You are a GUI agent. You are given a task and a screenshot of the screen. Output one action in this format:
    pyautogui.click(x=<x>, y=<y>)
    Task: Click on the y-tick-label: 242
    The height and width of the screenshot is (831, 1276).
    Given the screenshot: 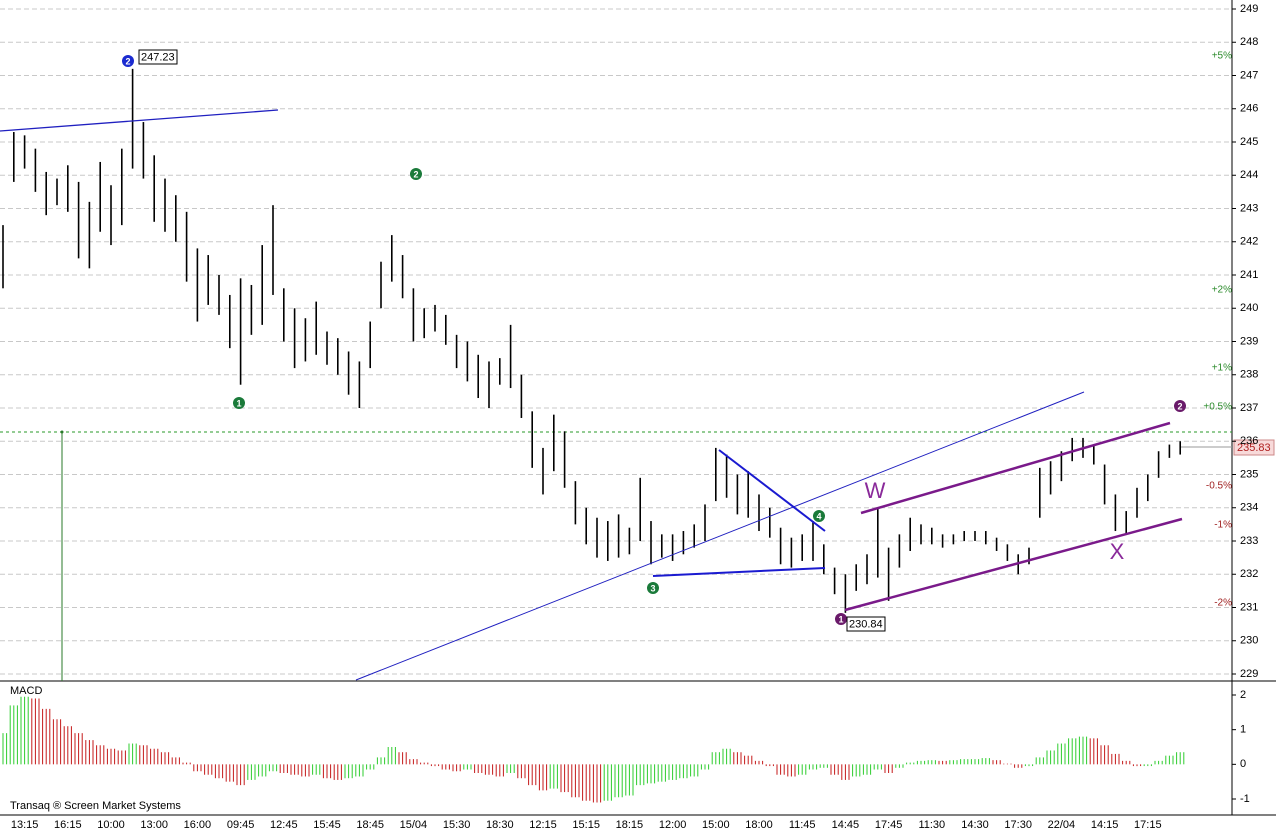 What is the action you would take?
    pyautogui.click(x=1249, y=242)
    